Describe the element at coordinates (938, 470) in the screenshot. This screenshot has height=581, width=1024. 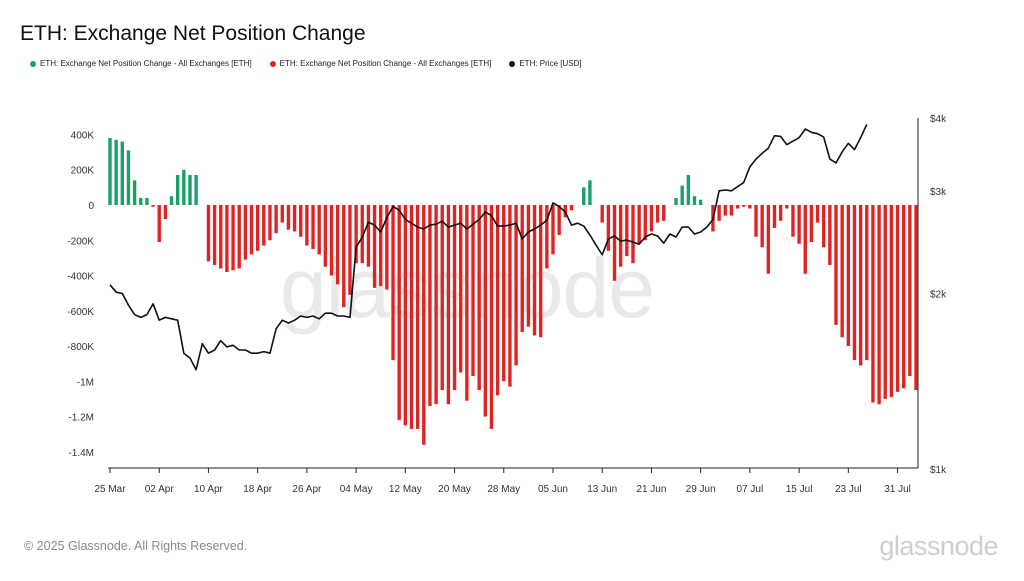
I see `y-right-tick-label: $1k` at that location.